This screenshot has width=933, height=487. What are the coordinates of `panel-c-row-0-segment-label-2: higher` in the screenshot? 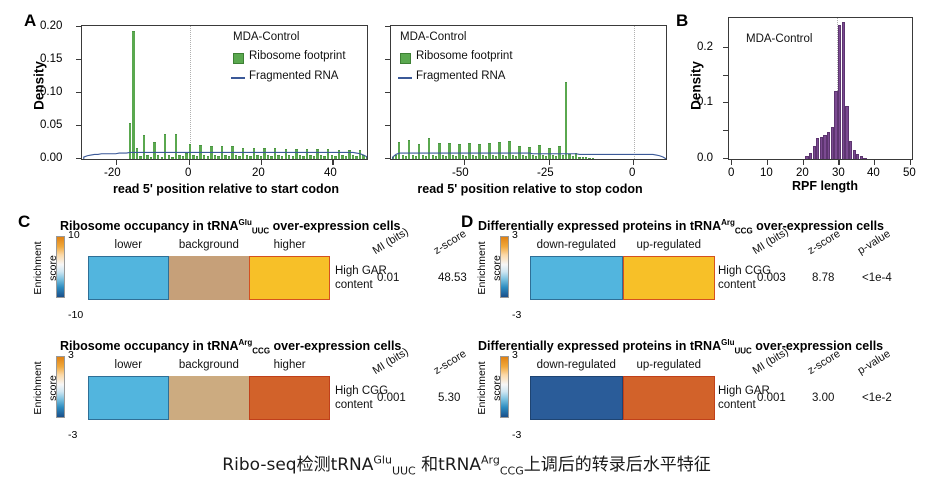 It's located at (289, 245).